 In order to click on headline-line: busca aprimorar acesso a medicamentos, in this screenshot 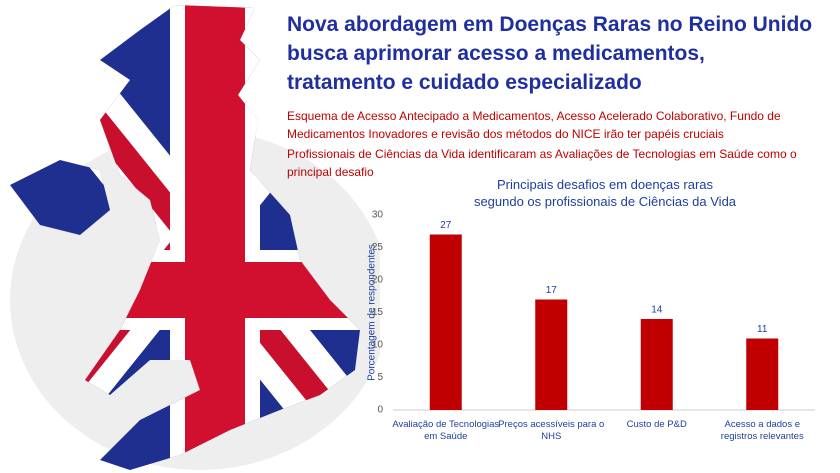, I will do `click(496, 53)`.